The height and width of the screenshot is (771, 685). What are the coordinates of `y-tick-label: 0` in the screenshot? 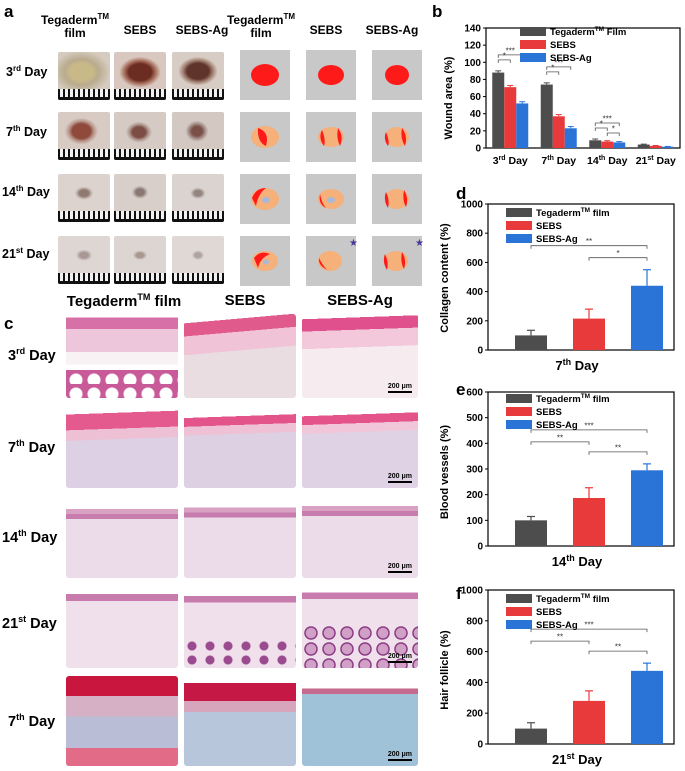 It's located at (480, 745).